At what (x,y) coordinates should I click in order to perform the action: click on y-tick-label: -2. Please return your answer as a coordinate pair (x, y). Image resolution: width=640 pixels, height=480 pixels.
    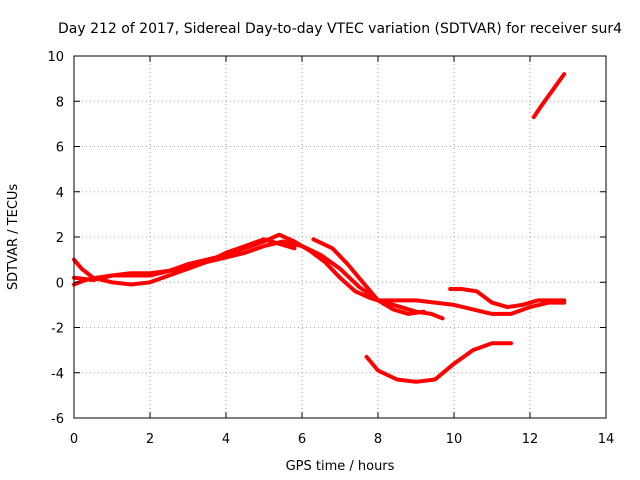
    Looking at the image, I should click on (57, 329).